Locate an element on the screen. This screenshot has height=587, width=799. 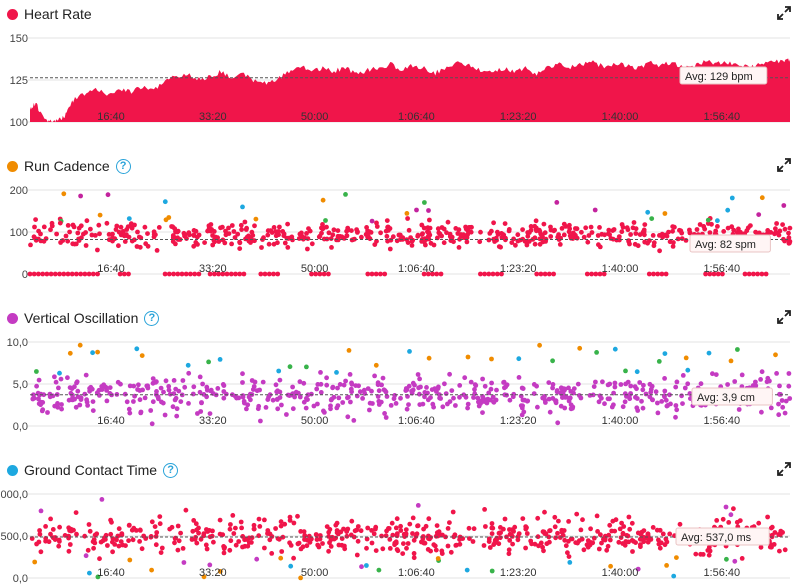
average-label: Avg: 129 bpm is located at coordinates (723, 75).